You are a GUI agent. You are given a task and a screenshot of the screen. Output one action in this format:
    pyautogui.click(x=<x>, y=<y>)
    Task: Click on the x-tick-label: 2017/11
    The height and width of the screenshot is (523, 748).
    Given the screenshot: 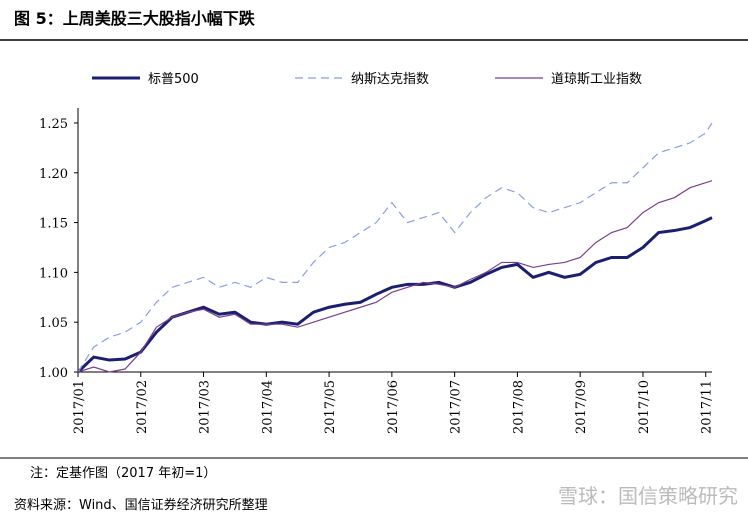 What is the action you would take?
    pyautogui.click(x=707, y=407)
    